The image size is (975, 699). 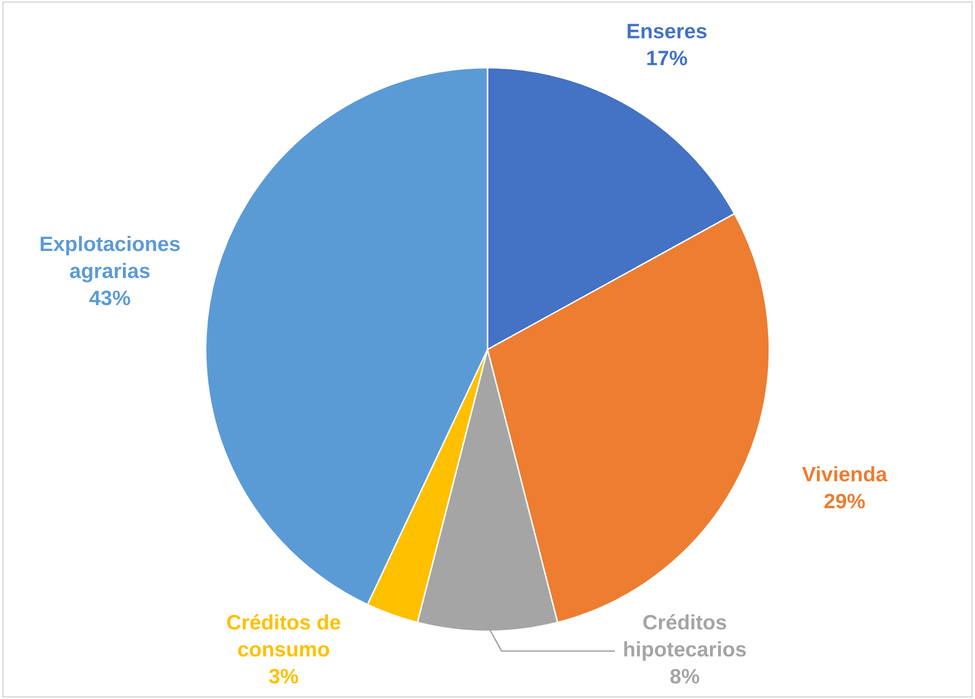 What do you see at coordinates (283, 635) in the screenshot?
I see `slice-label: Créditos de consumo` at bounding box center [283, 635].